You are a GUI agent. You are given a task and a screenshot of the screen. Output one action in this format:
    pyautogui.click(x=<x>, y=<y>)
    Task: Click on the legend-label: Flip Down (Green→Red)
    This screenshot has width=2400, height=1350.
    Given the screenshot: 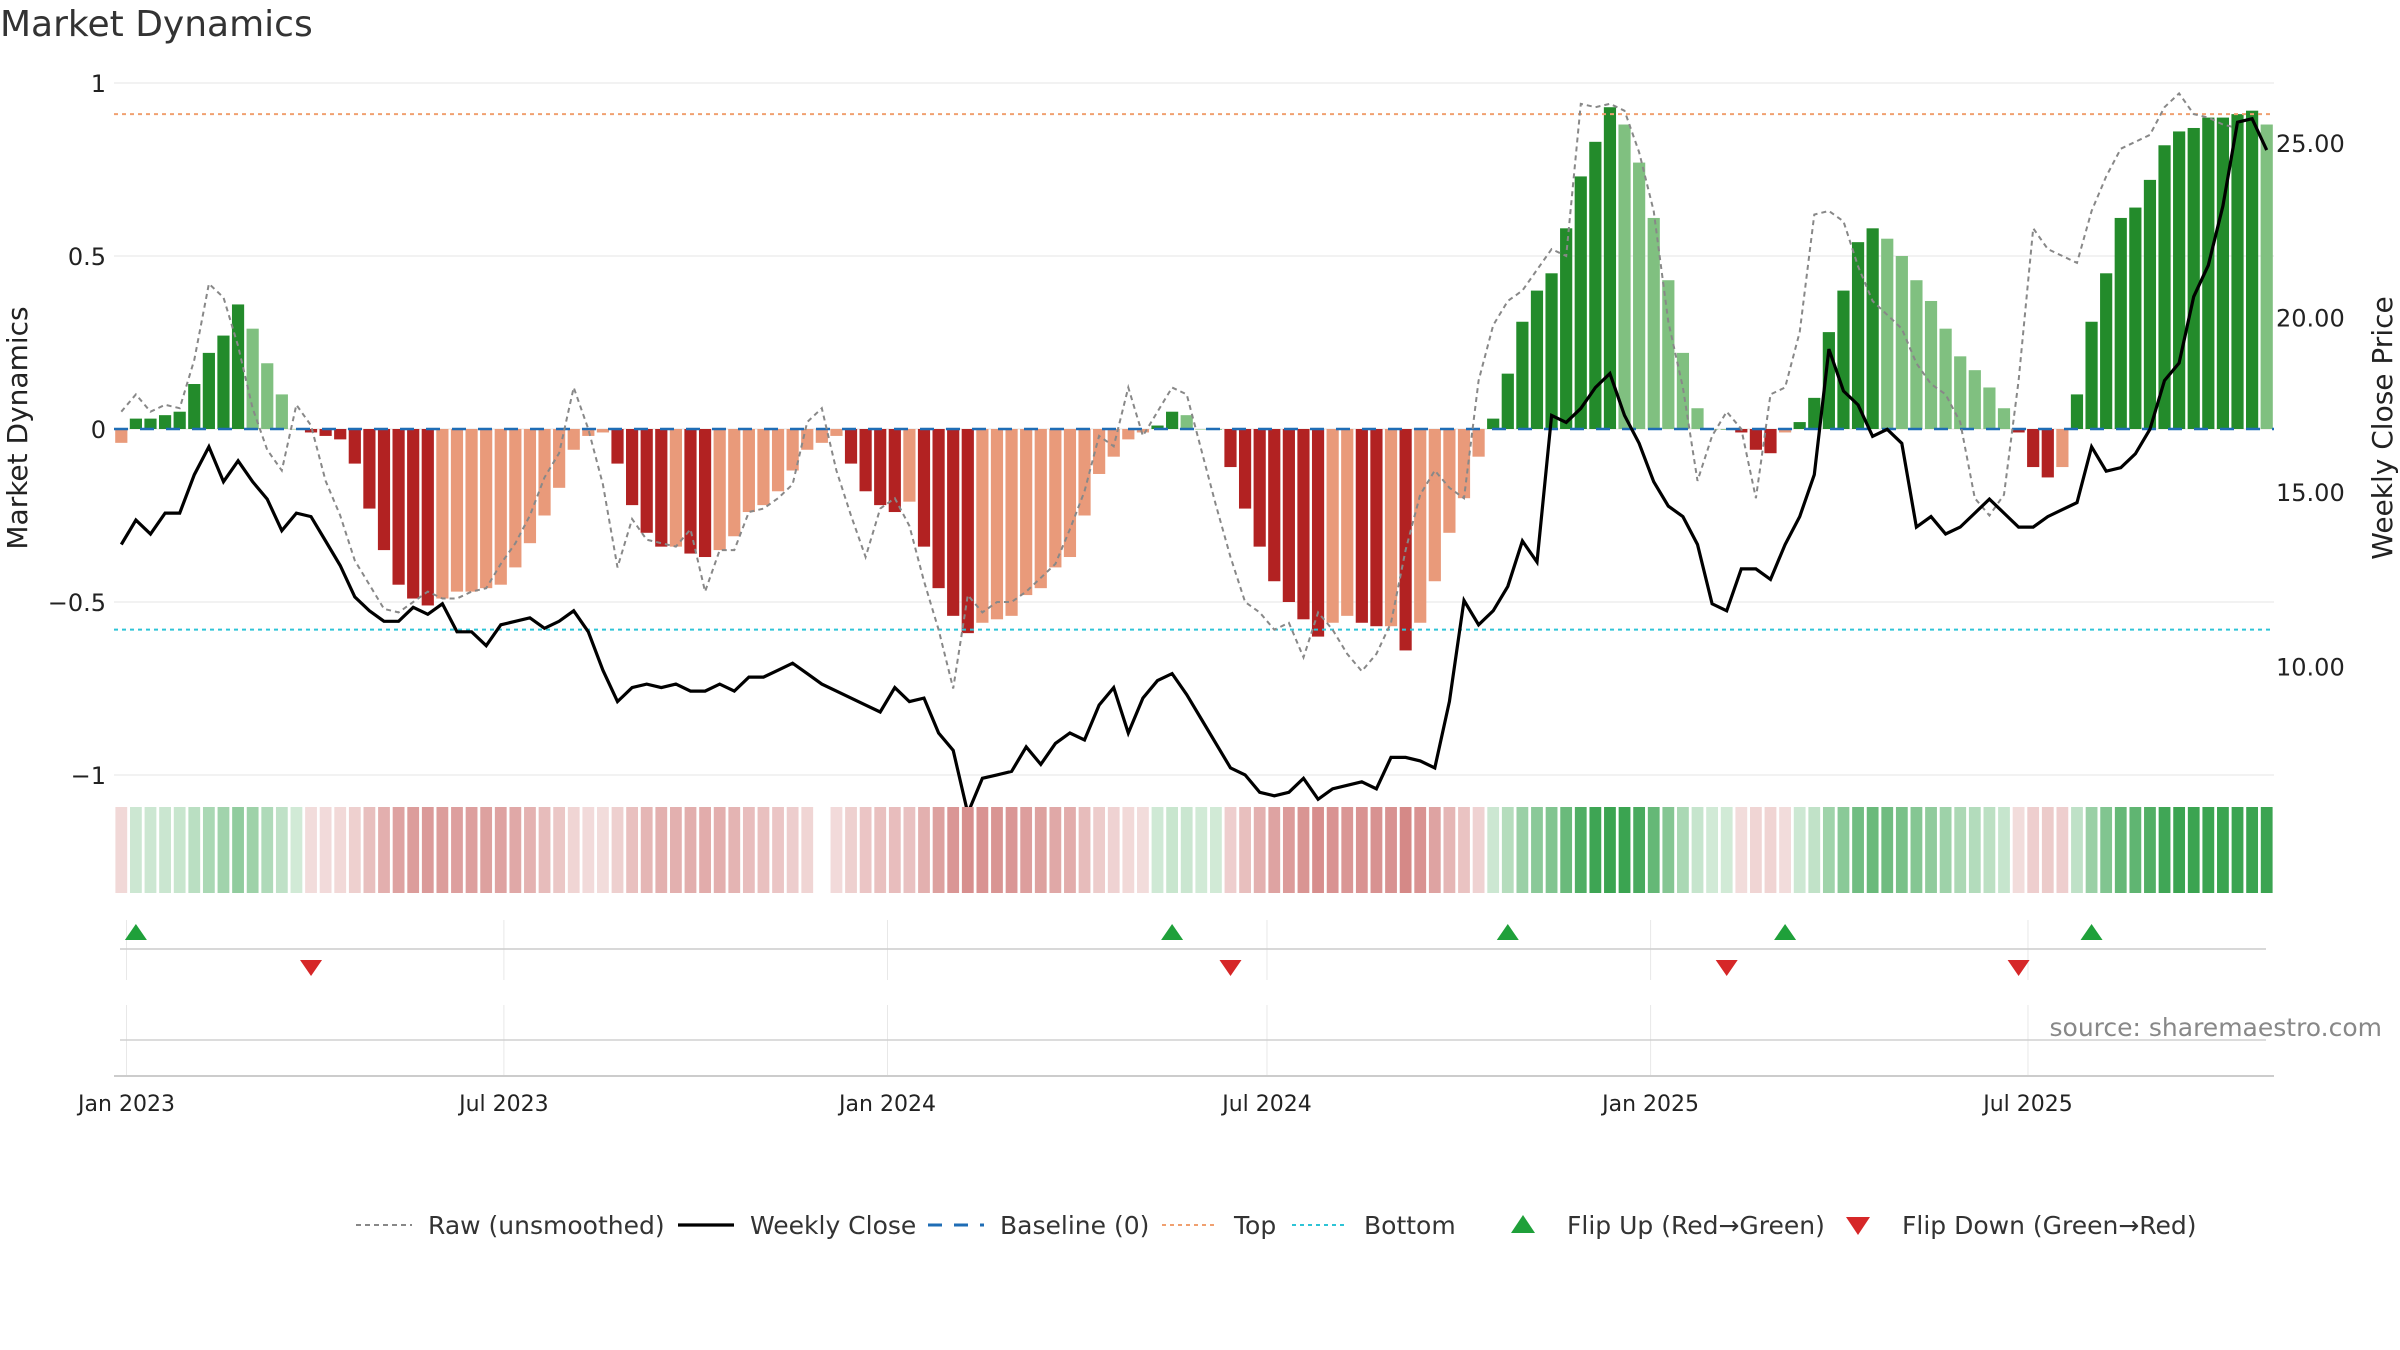 What is the action you would take?
    pyautogui.click(x=2049, y=1225)
    